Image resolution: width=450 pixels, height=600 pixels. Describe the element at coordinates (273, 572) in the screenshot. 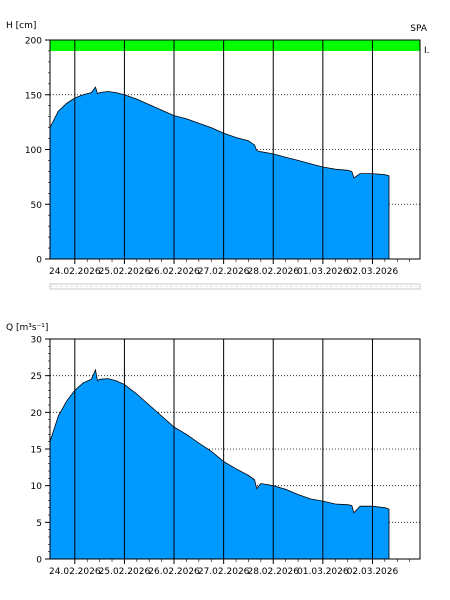

I see `q-x-tick-label: 28.02.2026` at that location.